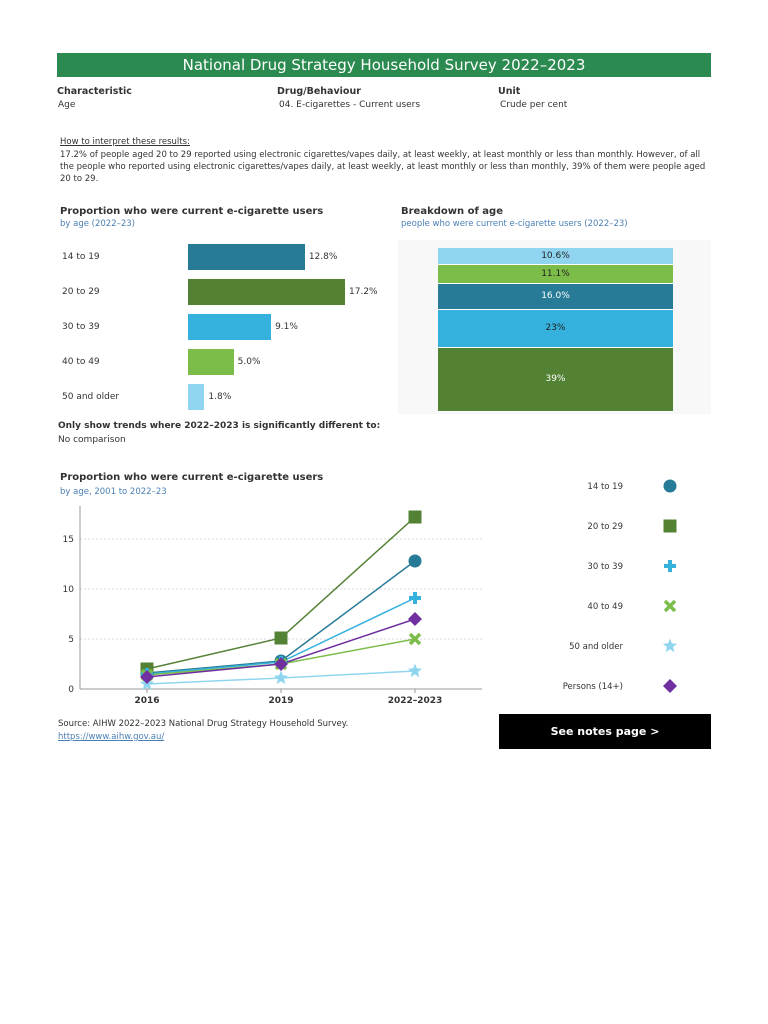 This screenshot has height=1024, width=768. Describe the element at coordinates (605, 527) in the screenshot. I see `legend-label: 20 to 29` at that location.